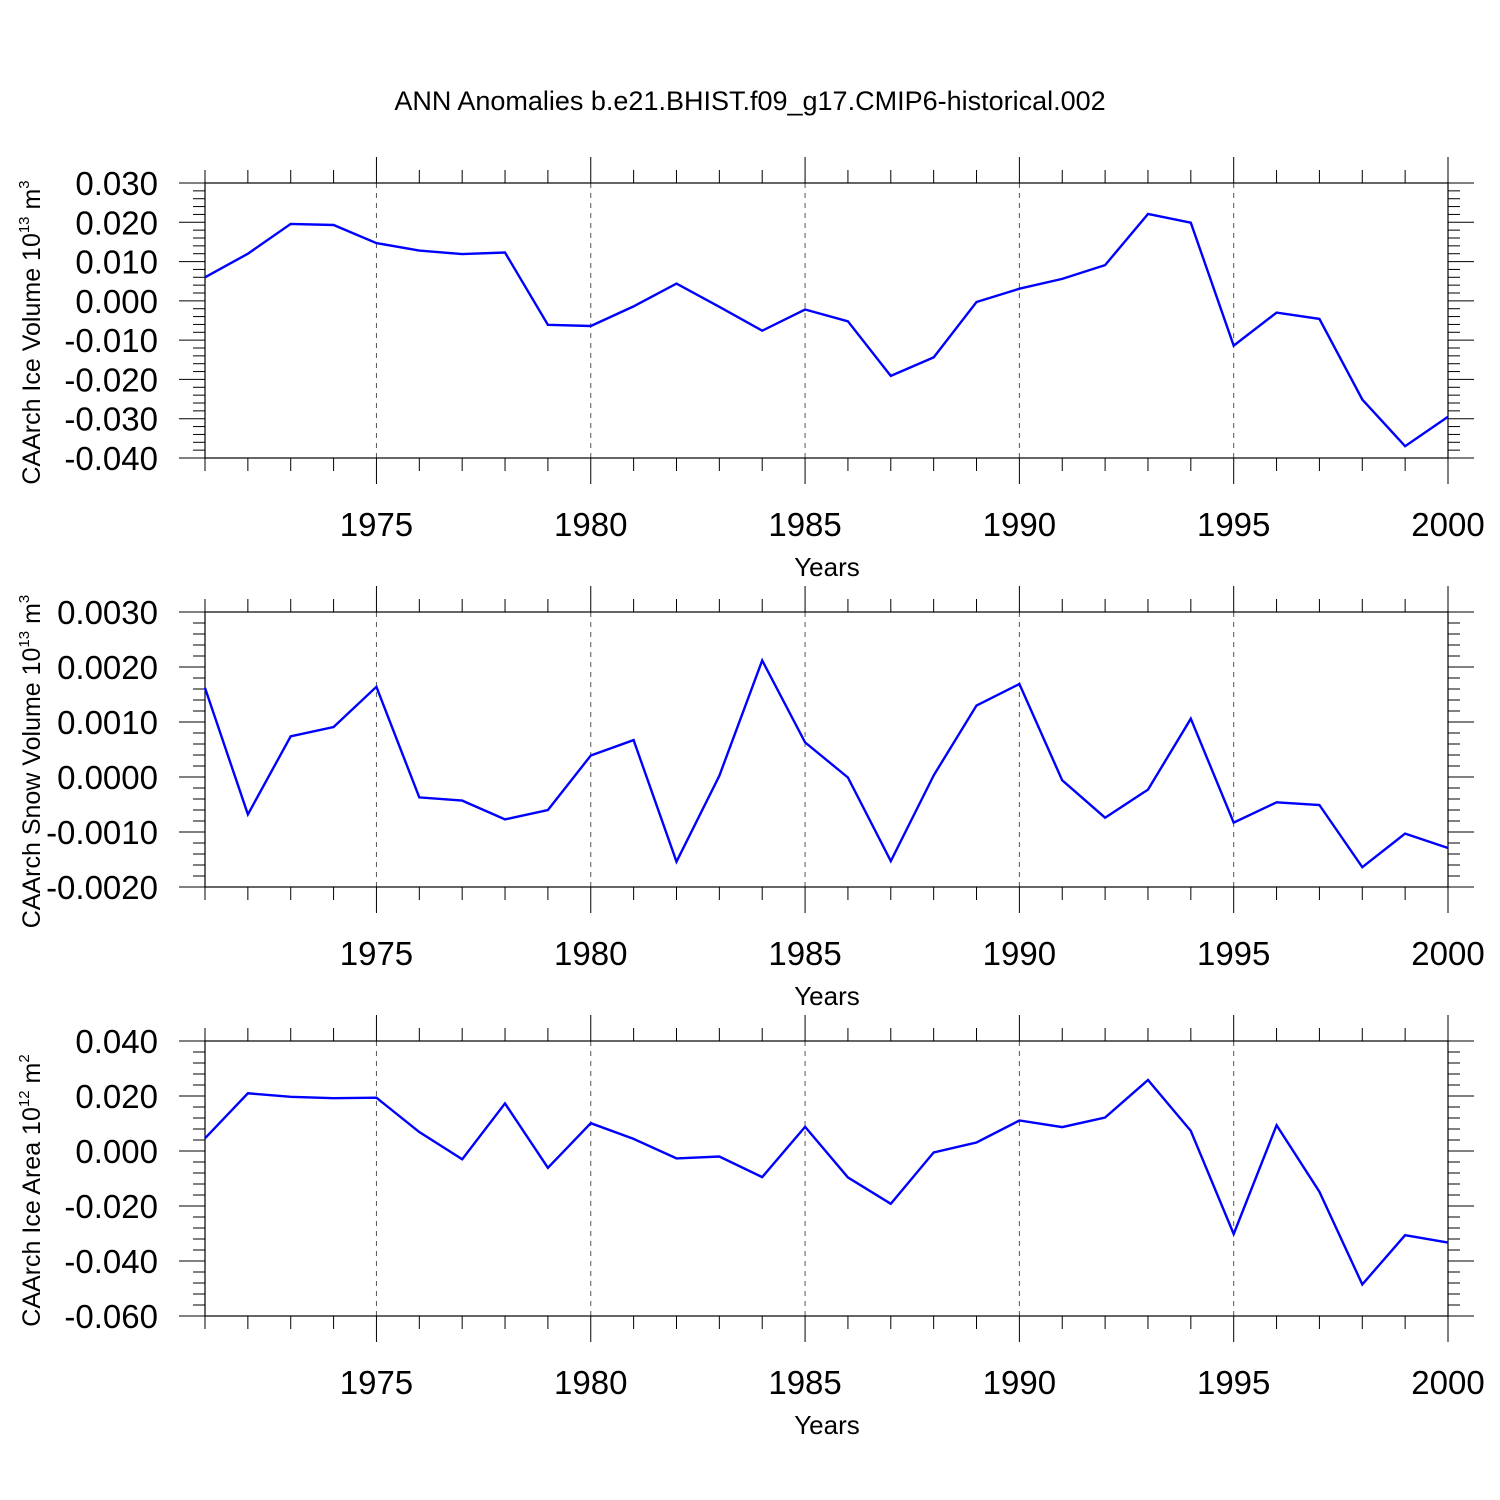 This screenshot has height=1500, width=1500. I want to click on y-axis-label: CAArch Ice Volume 1013 m3, so click(31, 332).